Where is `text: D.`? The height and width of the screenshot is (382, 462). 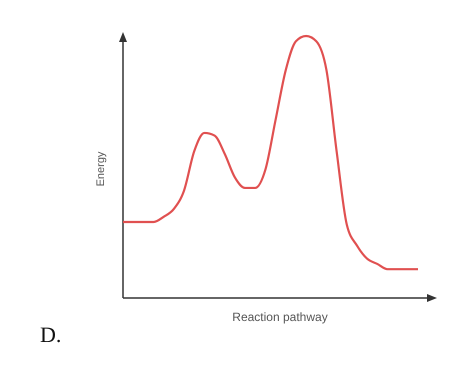
text: D. is located at coordinates (51, 334).